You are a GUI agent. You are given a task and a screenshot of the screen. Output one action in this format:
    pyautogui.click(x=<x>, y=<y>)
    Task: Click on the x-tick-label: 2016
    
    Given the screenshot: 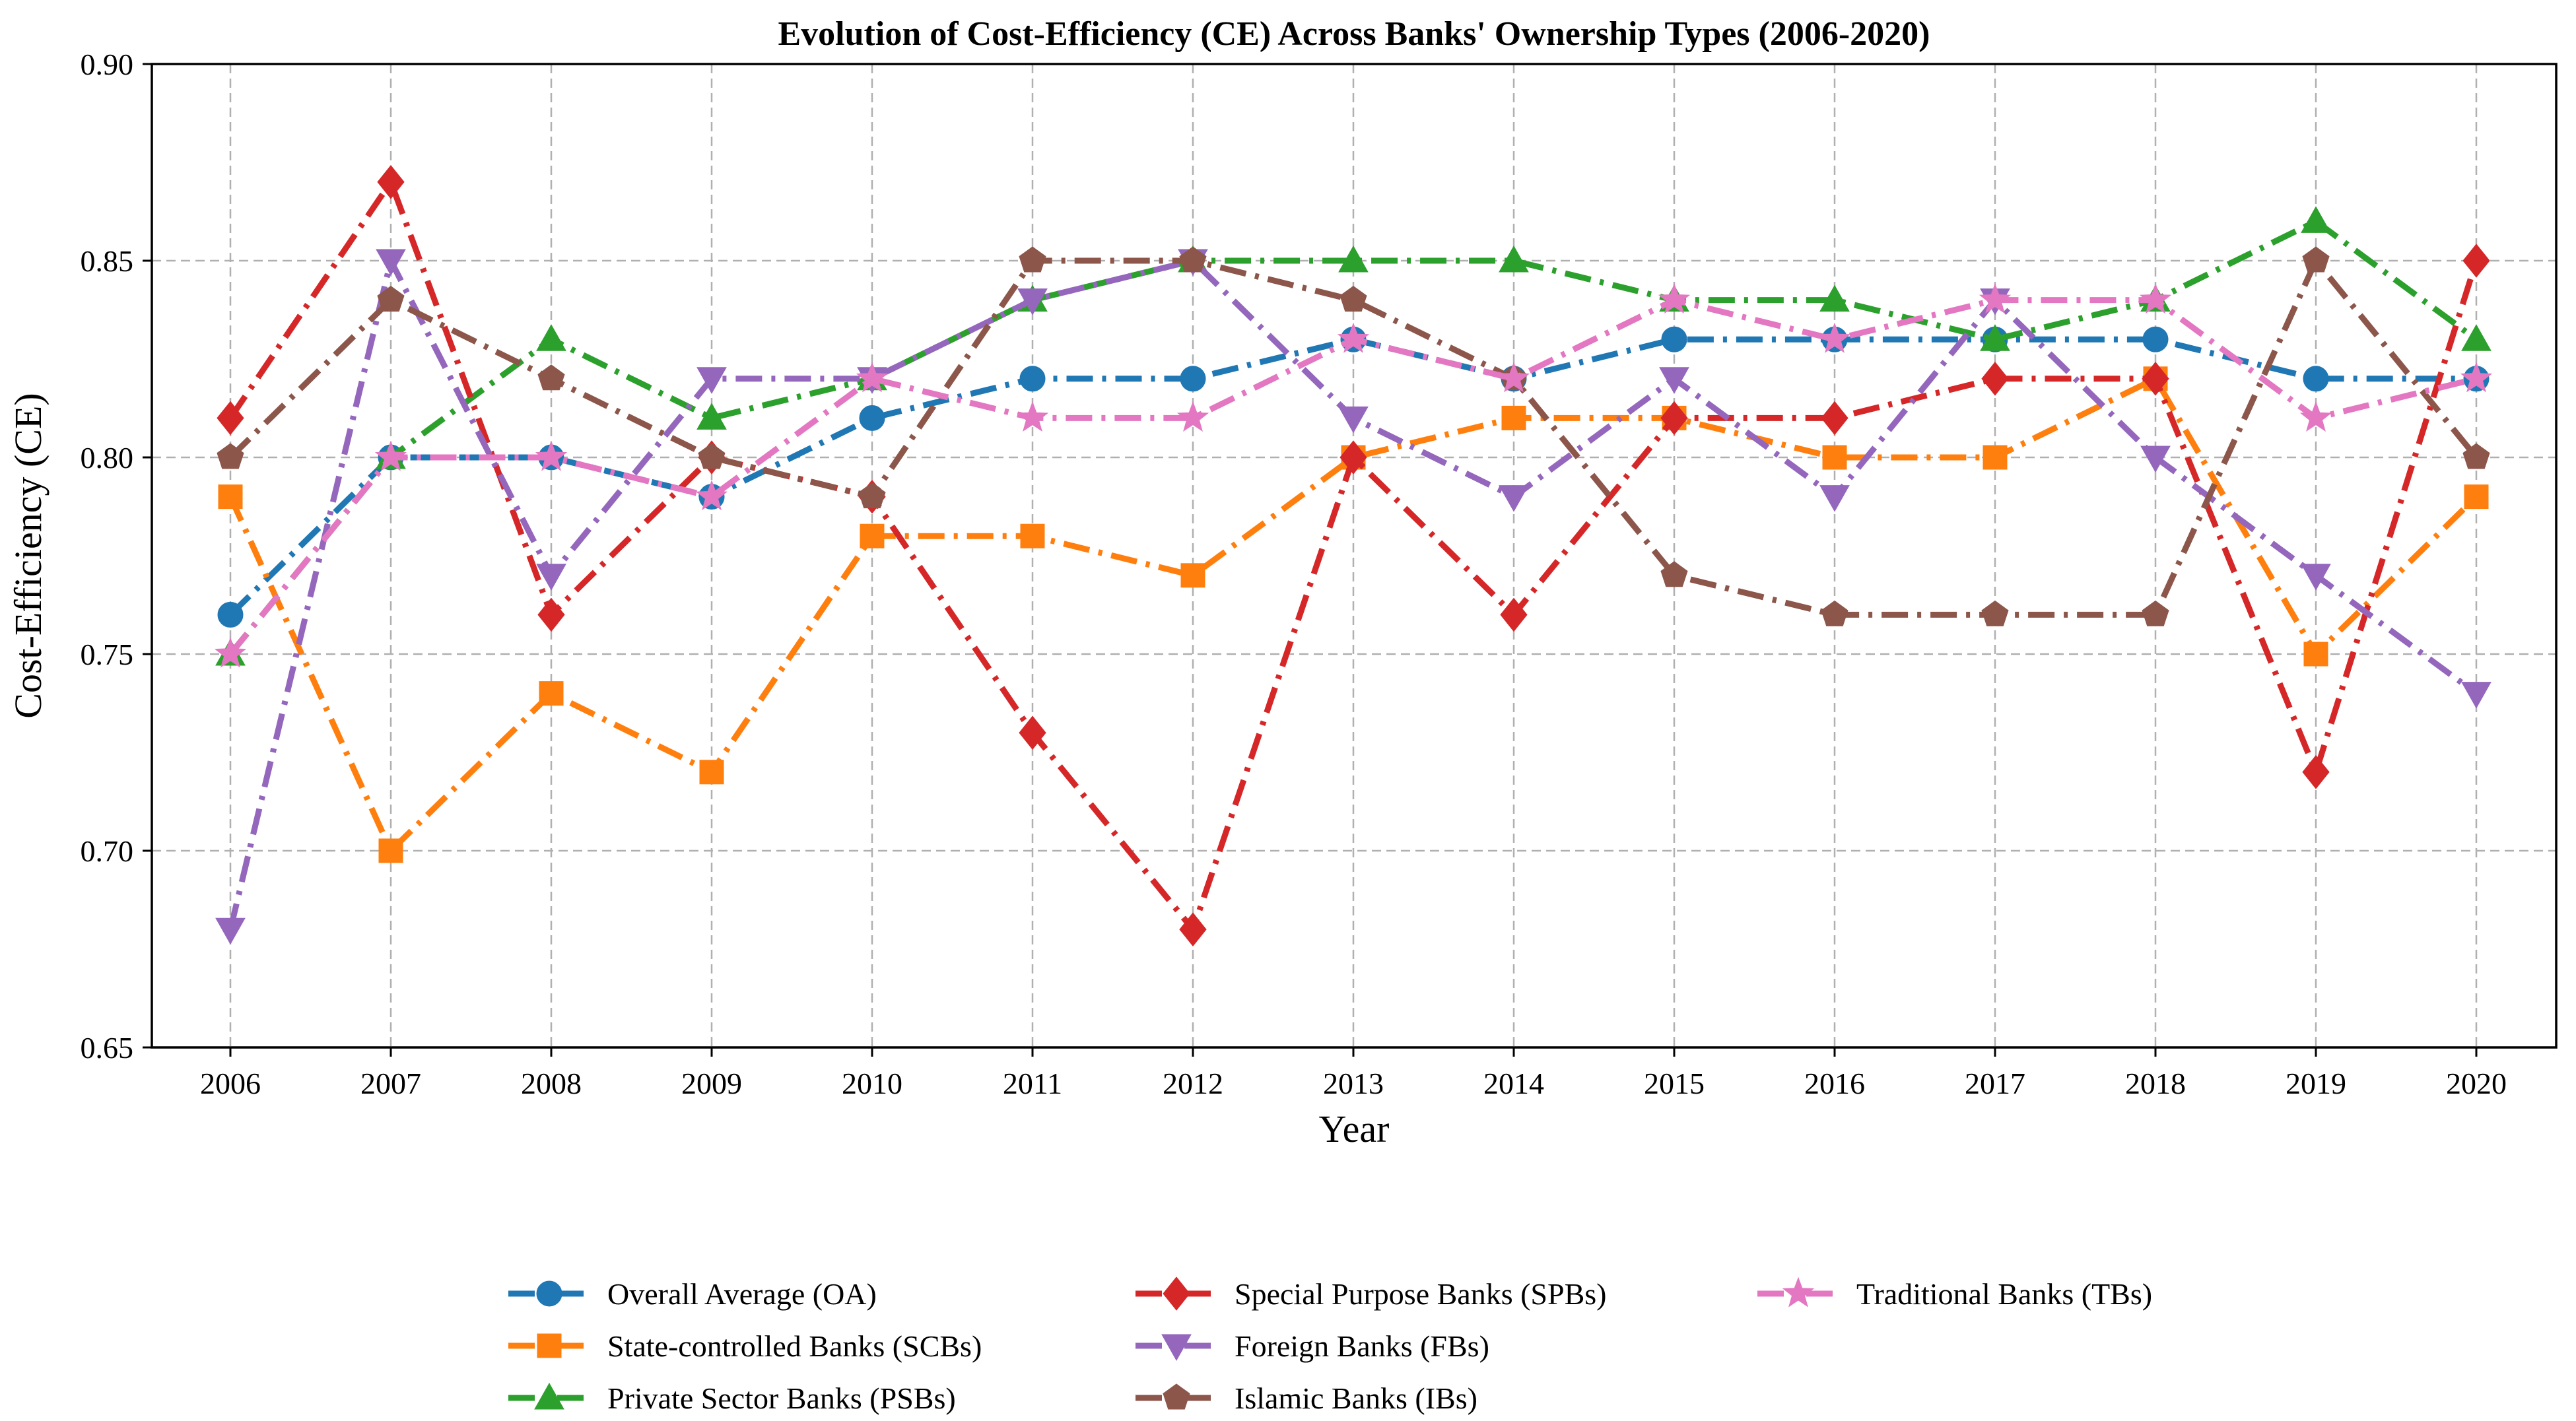 What is the action you would take?
    pyautogui.click(x=1835, y=1083)
    